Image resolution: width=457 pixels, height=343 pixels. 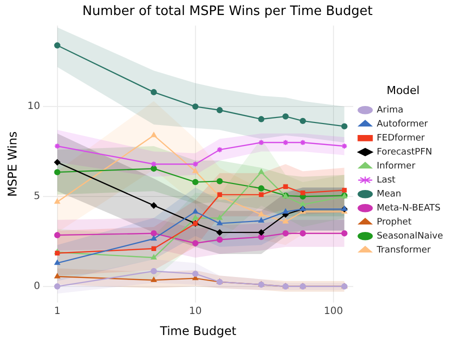 I want to click on y-tick-label: 0, so click(x=37, y=286).